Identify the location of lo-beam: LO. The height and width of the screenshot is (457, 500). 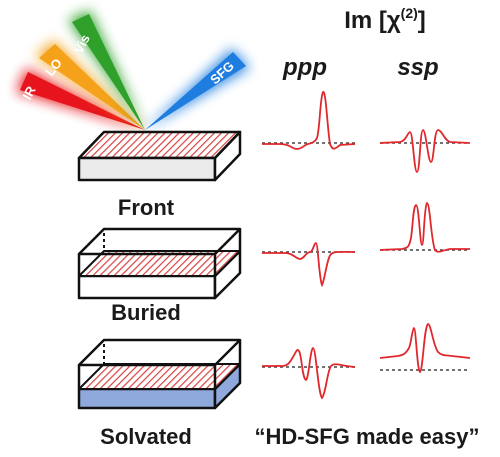
(90, 85).